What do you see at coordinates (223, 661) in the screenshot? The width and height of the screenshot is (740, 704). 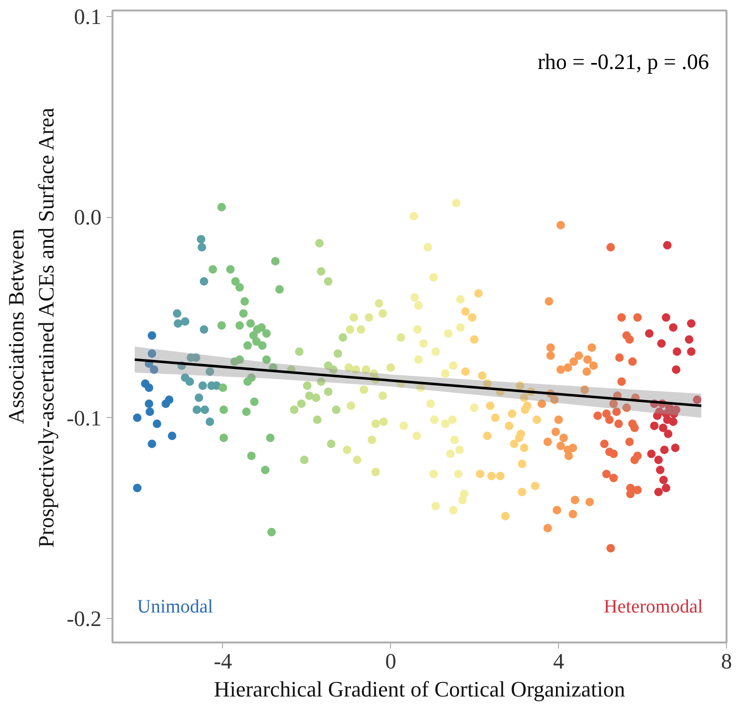 I see `x-tick-label: -4` at bounding box center [223, 661].